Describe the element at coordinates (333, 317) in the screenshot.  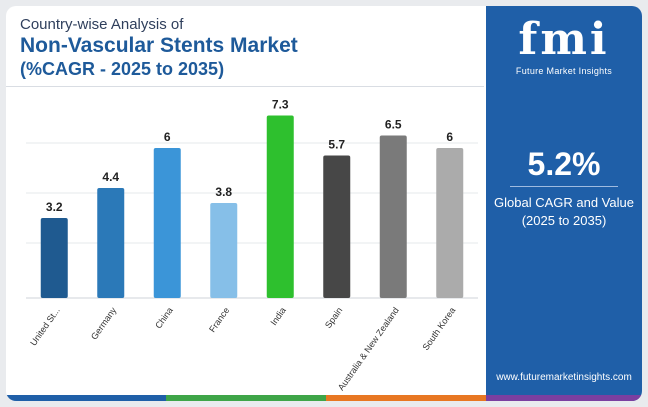
I see `x-tick-label: Spain` at that location.